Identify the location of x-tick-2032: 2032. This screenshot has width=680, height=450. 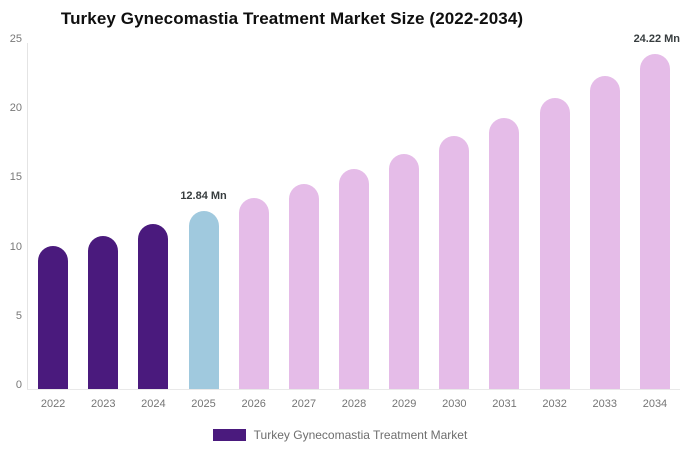
(554, 404).